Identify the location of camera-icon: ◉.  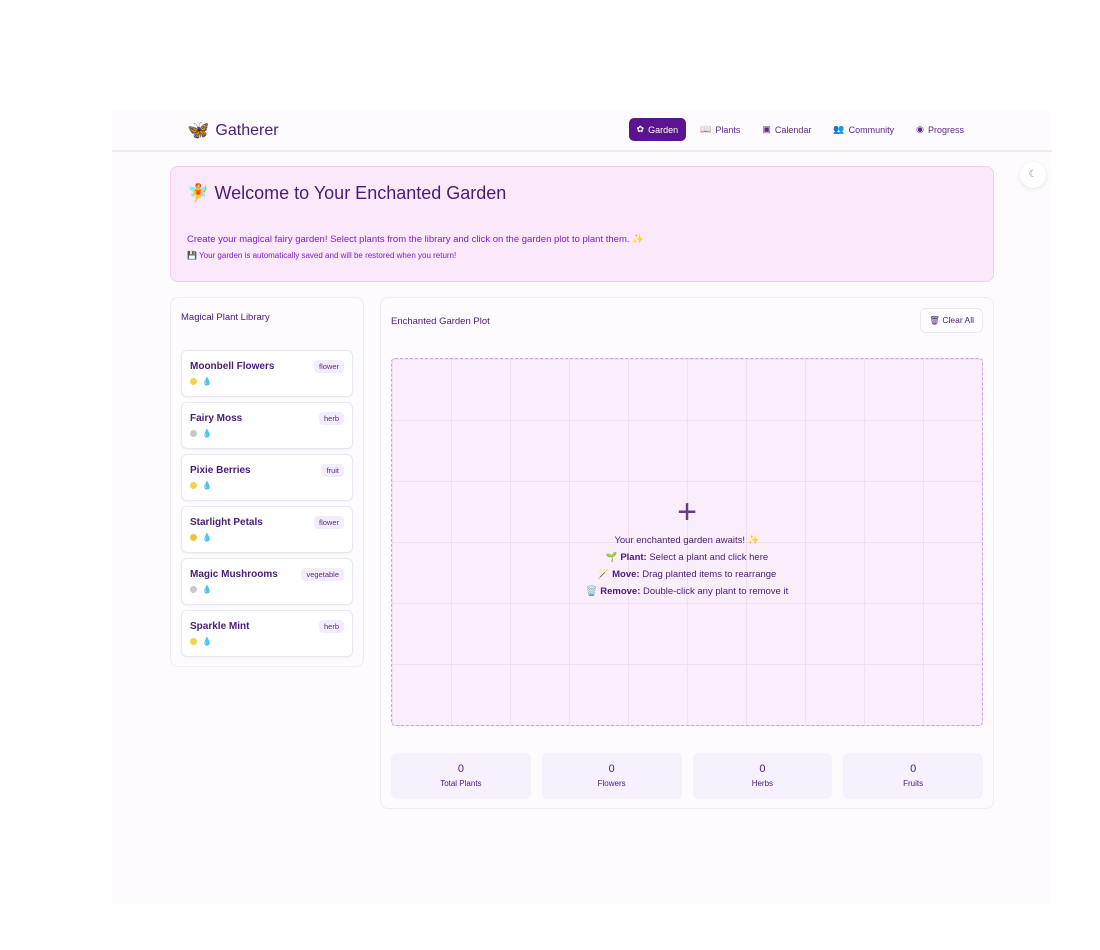
(920, 129).